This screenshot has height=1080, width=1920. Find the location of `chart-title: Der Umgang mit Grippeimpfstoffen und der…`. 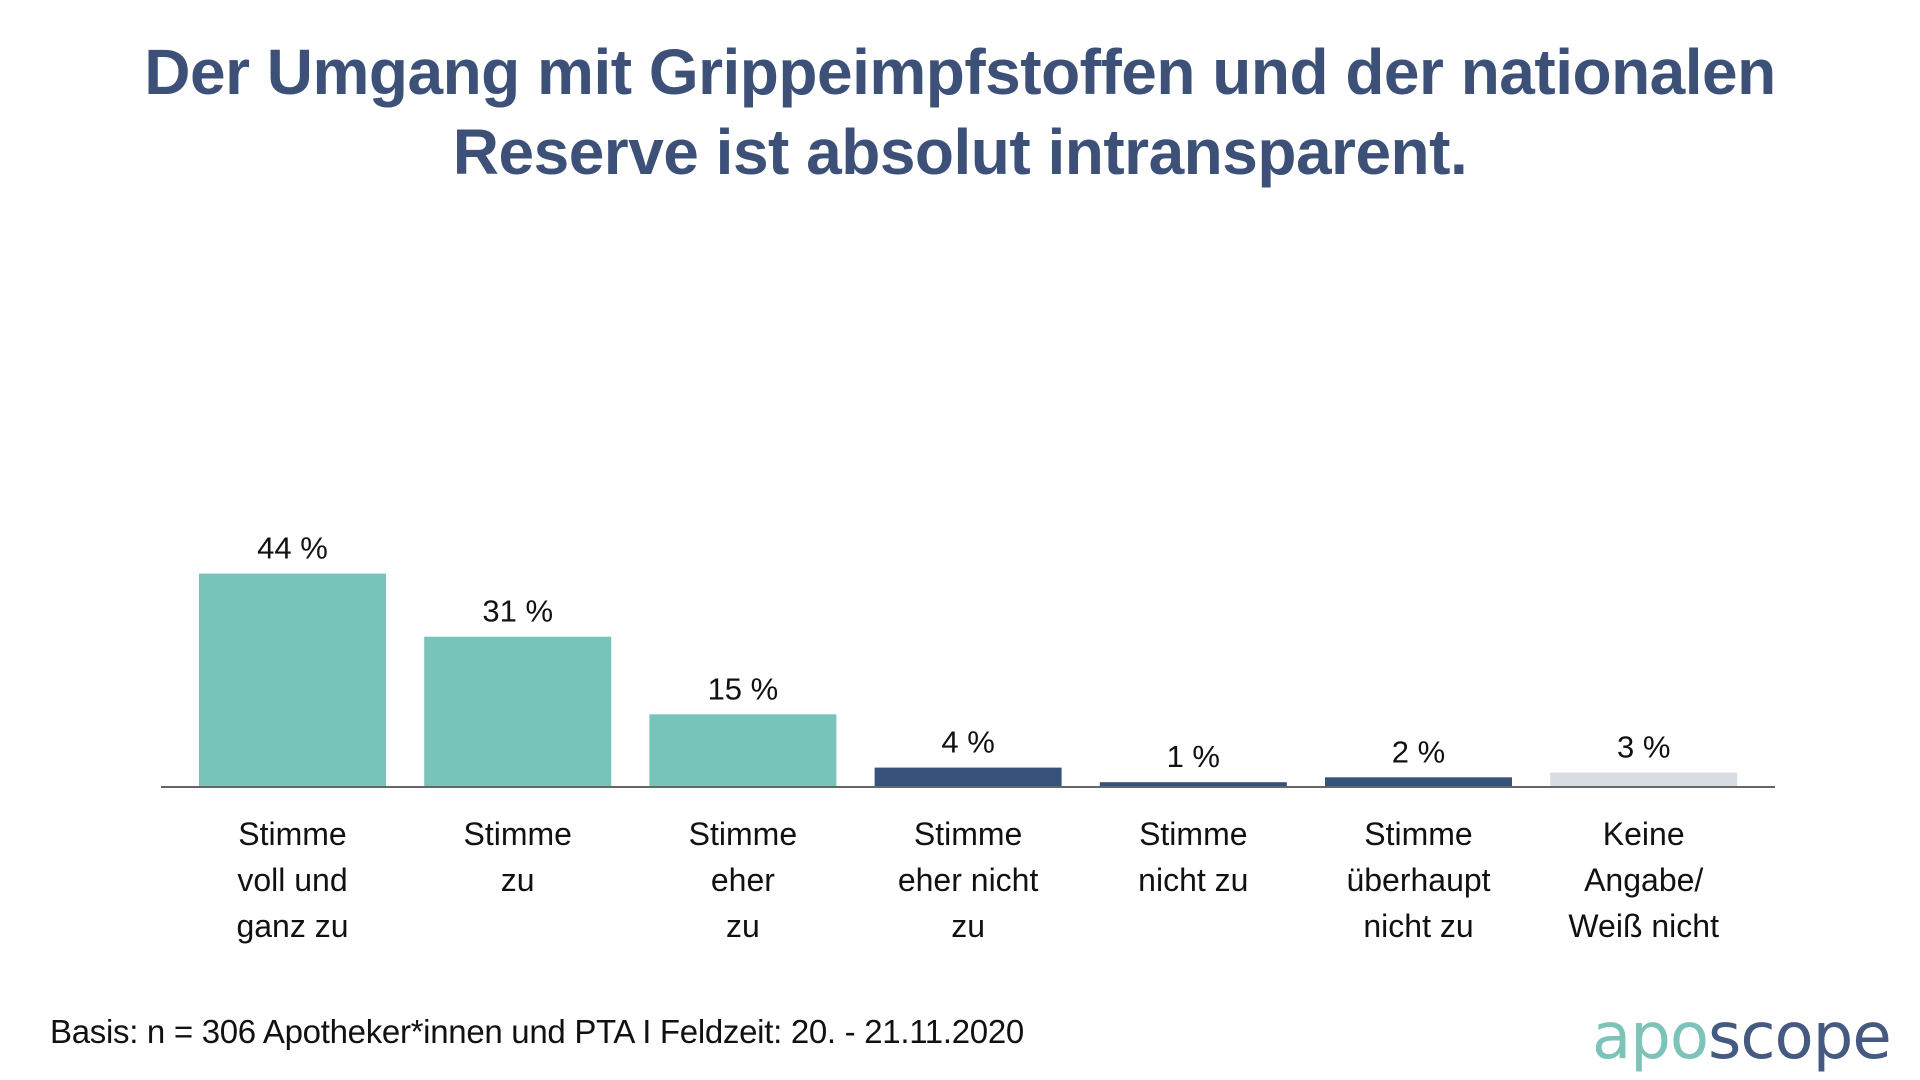

chart-title: Der Umgang mit Grippeimpfstoffen und der… is located at coordinates (960, 112).